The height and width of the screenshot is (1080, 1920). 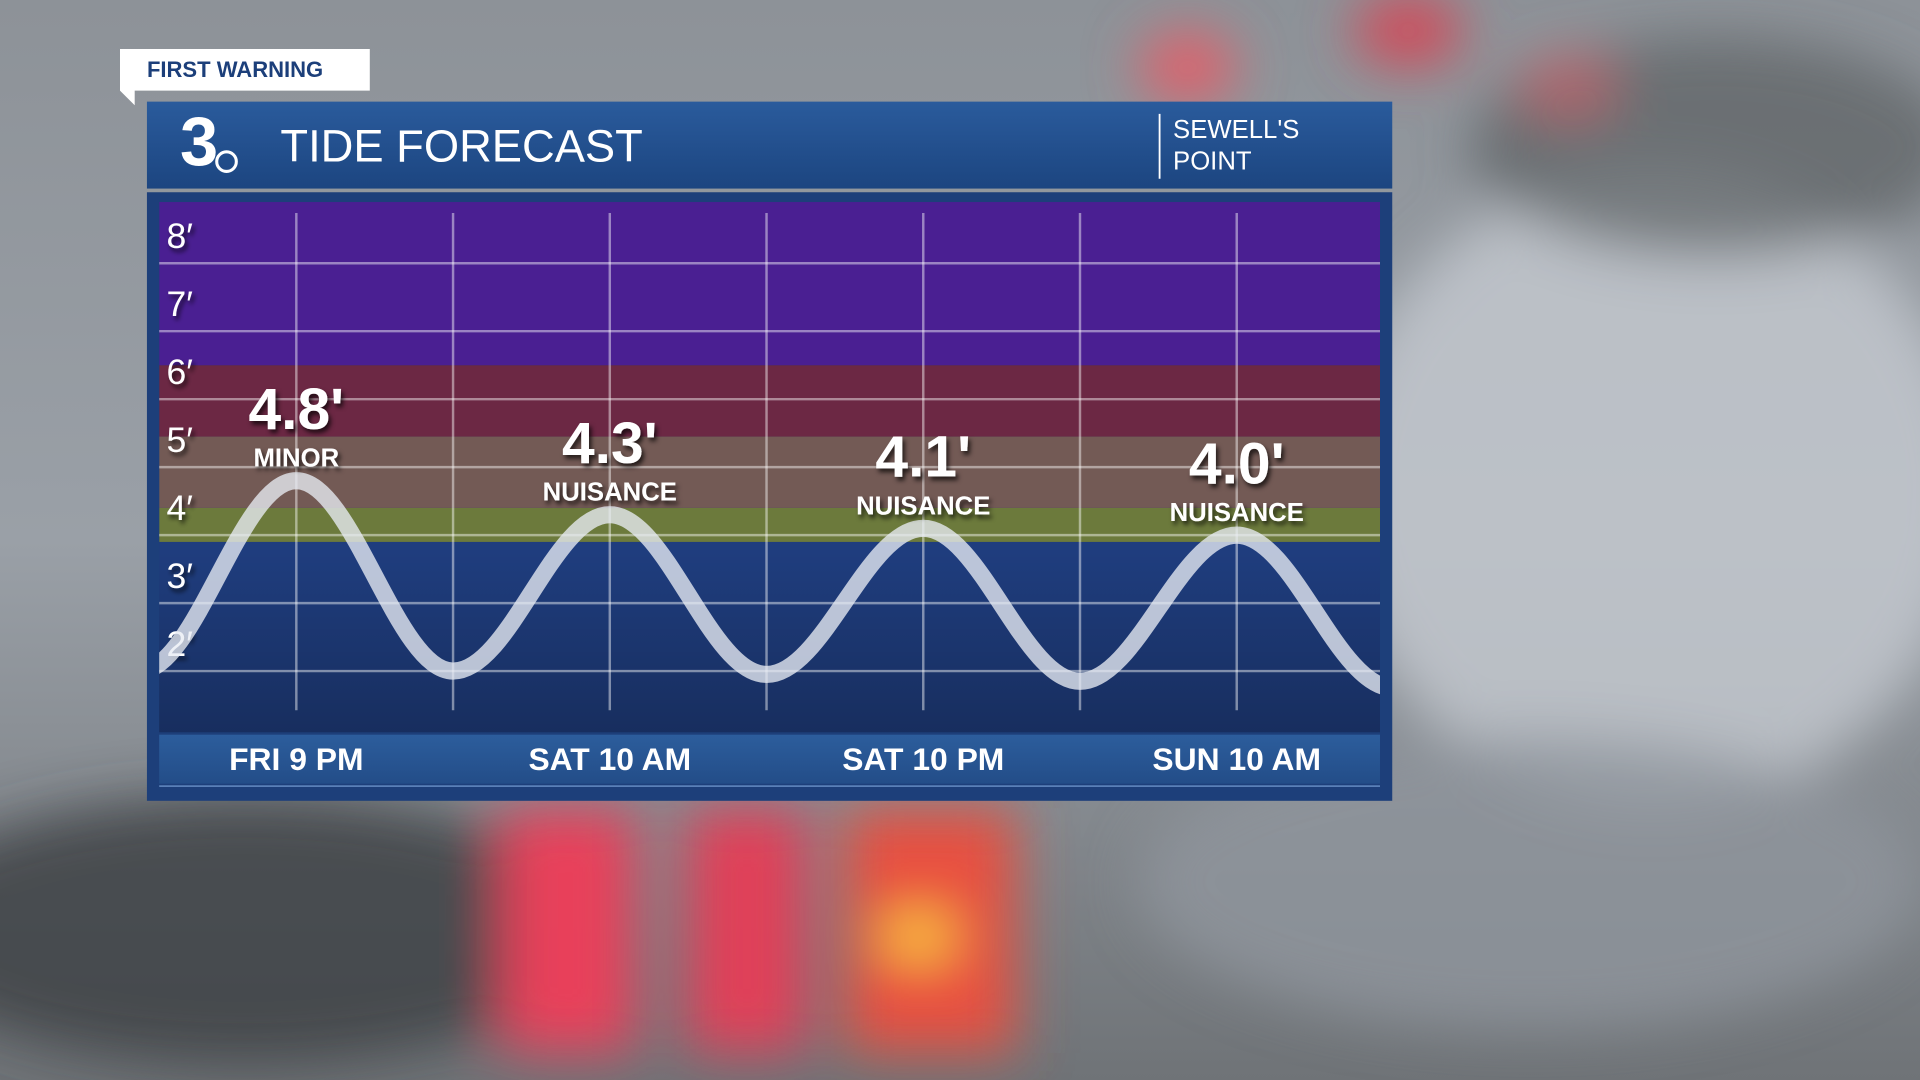 I want to click on location-line: POINT, so click(x=1212, y=162).